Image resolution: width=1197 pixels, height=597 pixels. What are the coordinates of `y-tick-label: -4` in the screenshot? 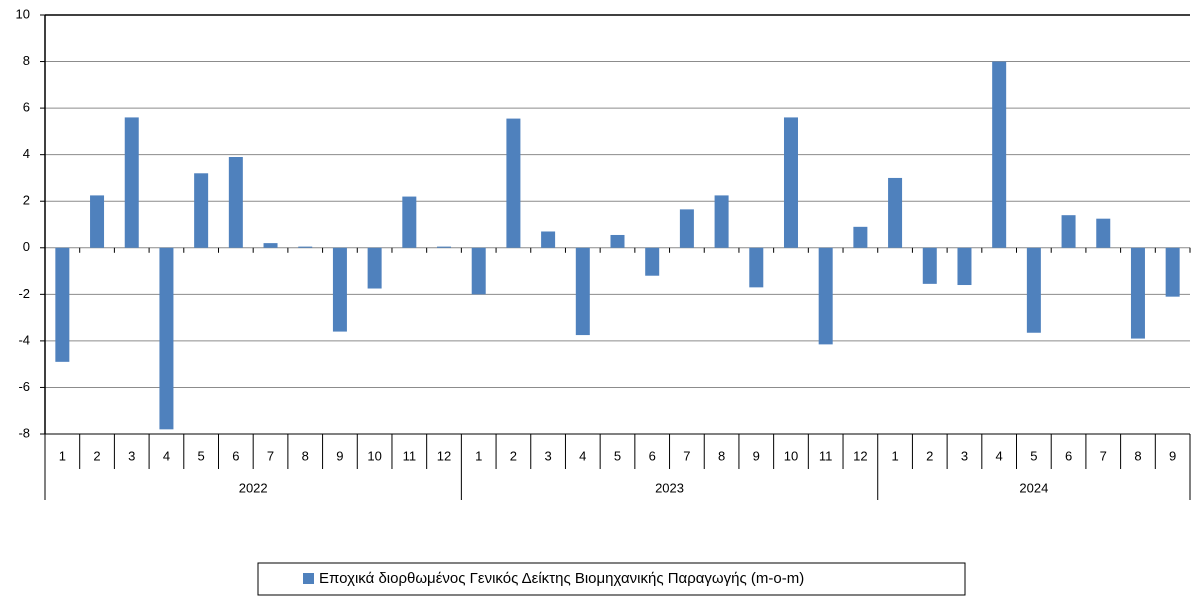 It's located at (24, 339).